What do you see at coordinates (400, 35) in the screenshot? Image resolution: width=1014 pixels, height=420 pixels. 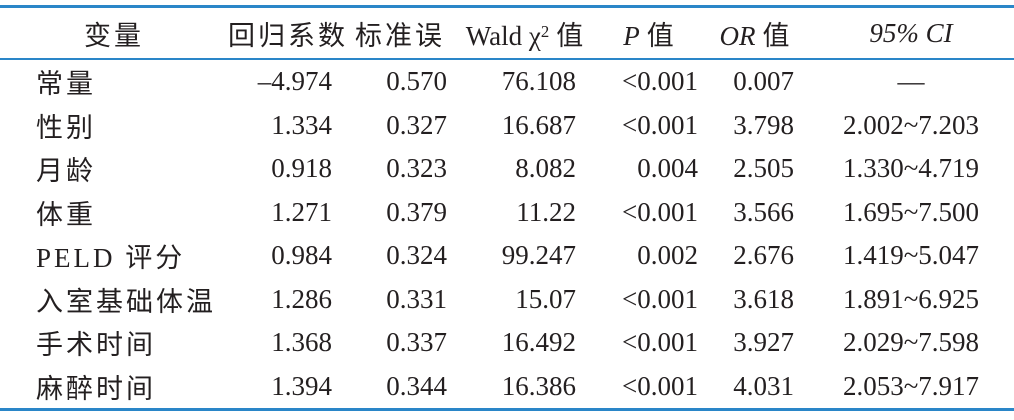 I see `header-standard-error-label: 标准误` at bounding box center [400, 35].